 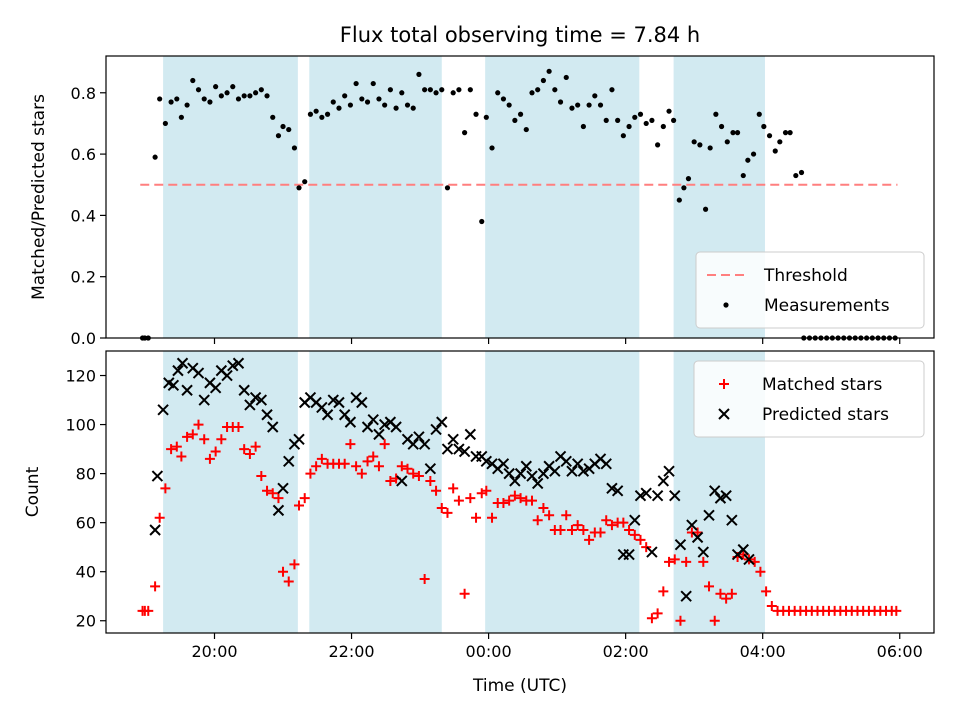 What do you see at coordinates (810, 290) in the screenshot?
I see `legend: Threshold Measurements` at bounding box center [810, 290].